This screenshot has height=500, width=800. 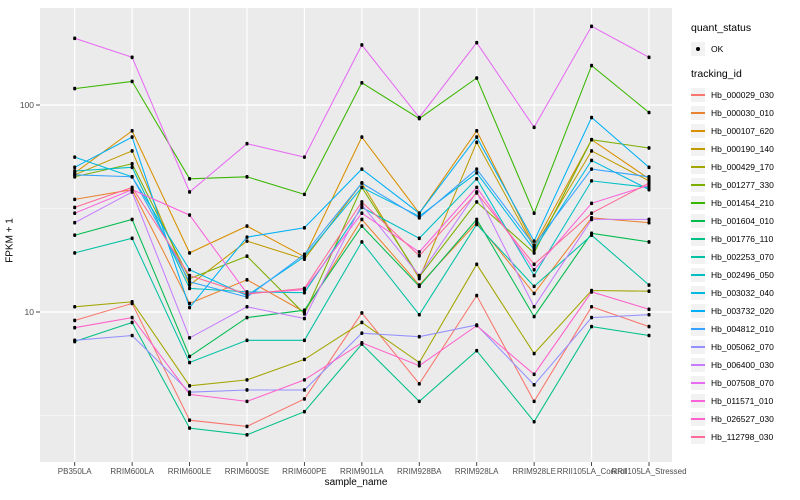 What do you see at coordinates (742, 94) in the screenshot?
I see `legend-item-label: Hb_000029_030` at bounding box center [742, 94].